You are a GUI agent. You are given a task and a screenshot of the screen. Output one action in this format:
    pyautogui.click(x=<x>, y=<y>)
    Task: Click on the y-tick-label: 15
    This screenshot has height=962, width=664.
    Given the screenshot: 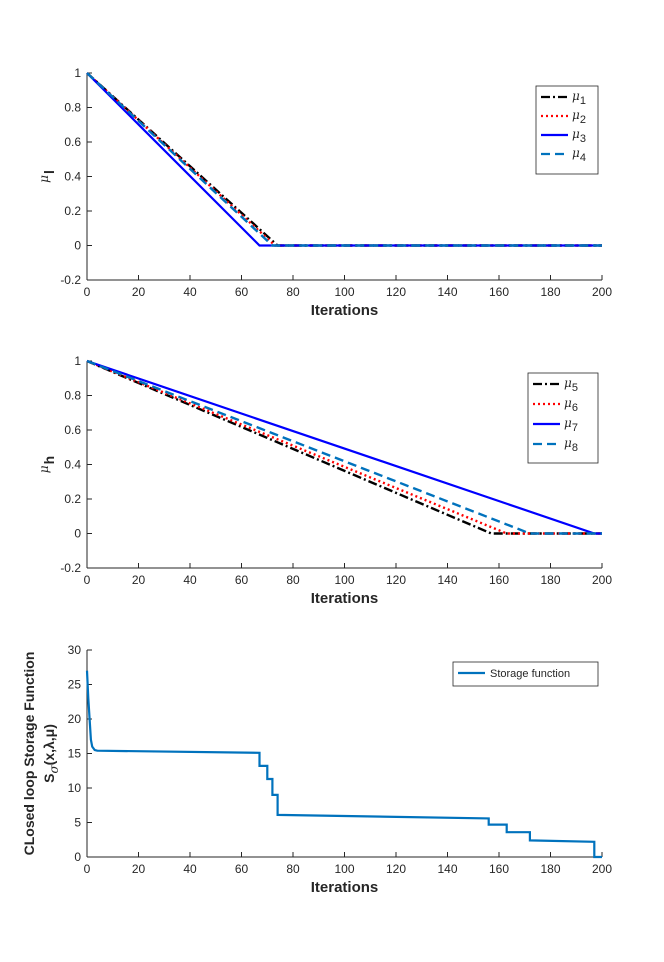 What is the action you would take?
    pyautogui.click(x=75, y=754)
    